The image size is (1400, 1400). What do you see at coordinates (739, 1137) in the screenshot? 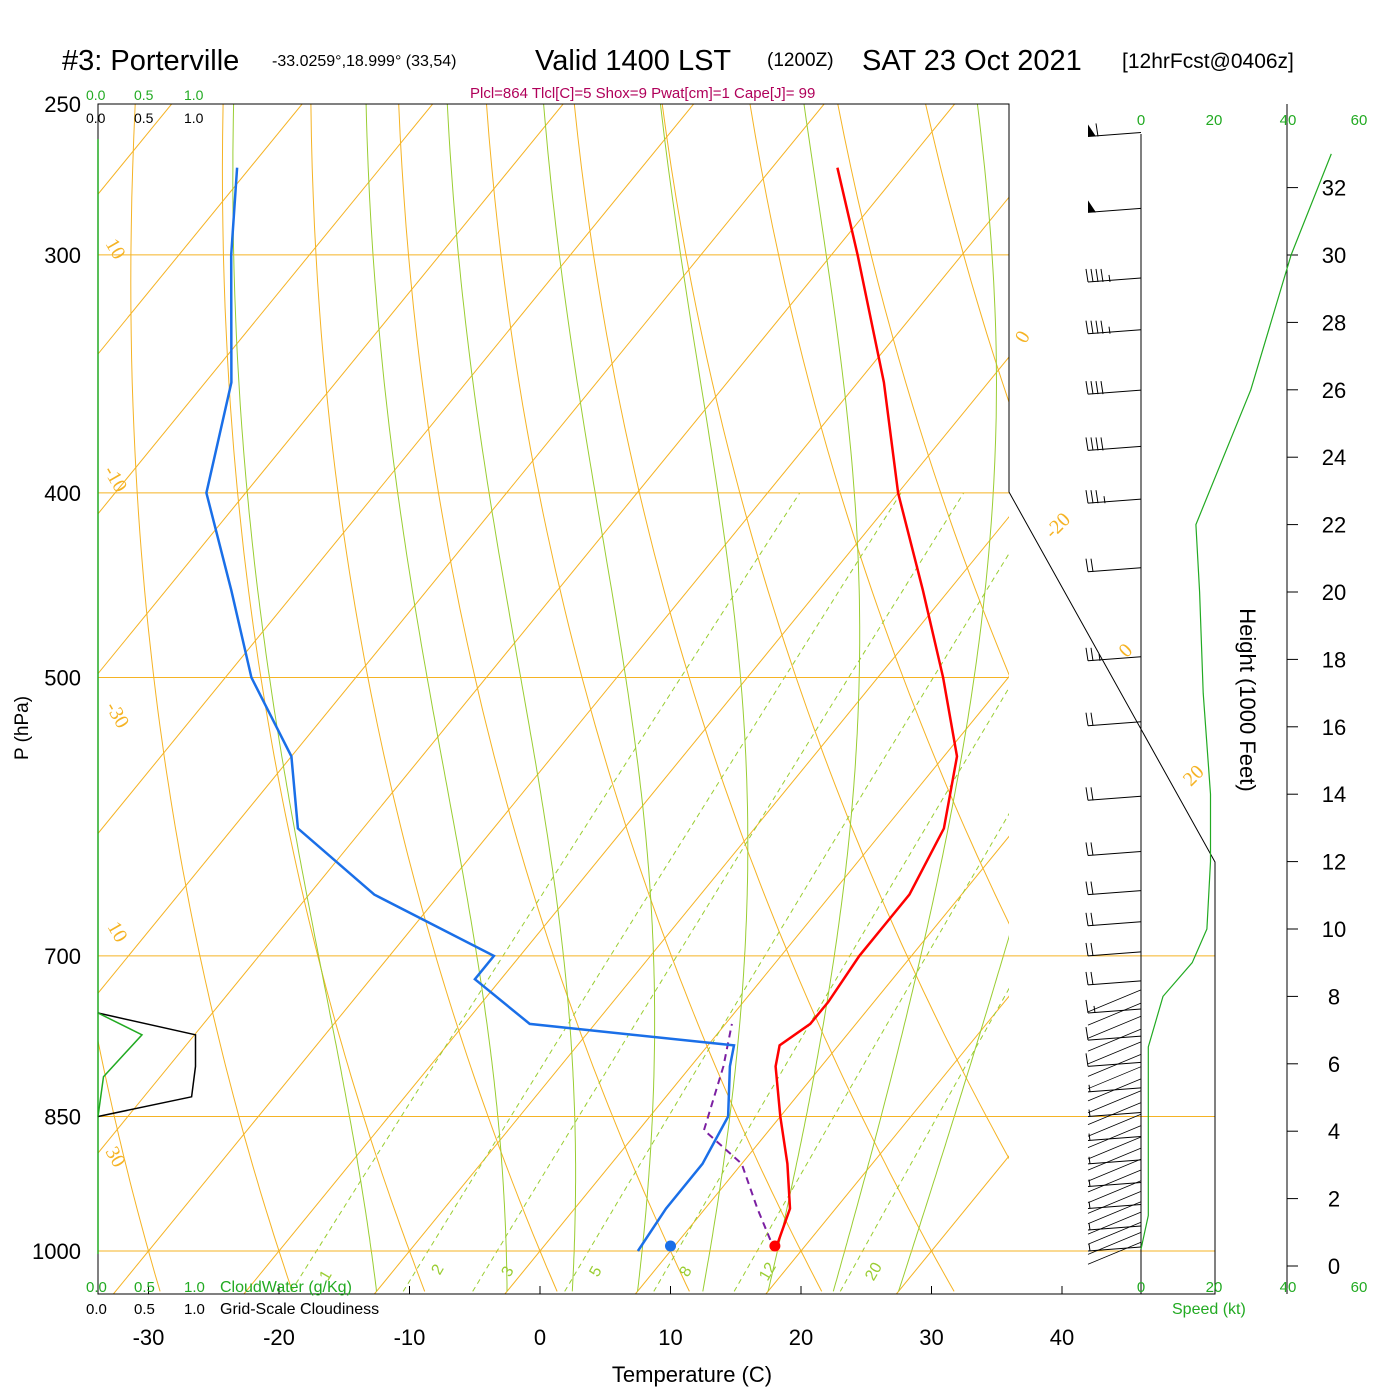
I see `parcel-trace` at bounding box center [739, 1137].